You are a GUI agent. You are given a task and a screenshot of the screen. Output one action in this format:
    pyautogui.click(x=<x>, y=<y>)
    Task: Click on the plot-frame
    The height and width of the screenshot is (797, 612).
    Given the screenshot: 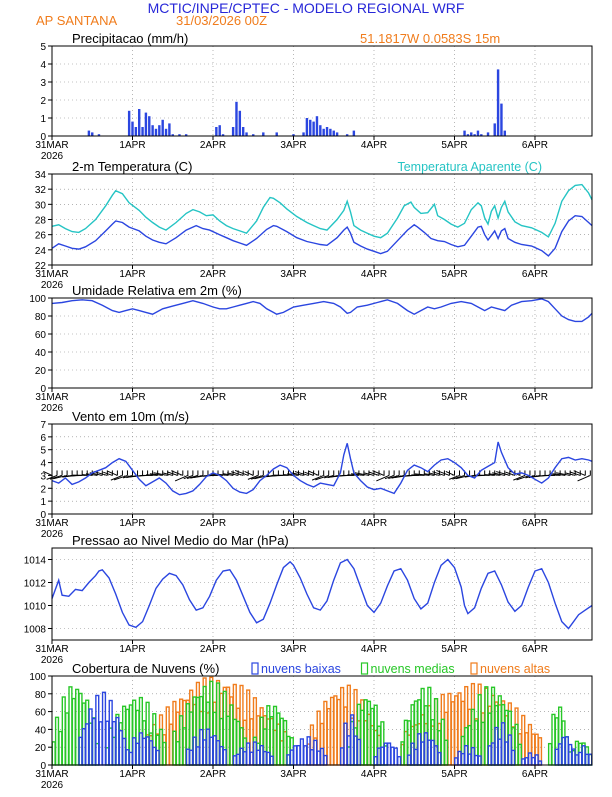 What is the action you would take?
    pyautogui.click(x=322, y=469)
    